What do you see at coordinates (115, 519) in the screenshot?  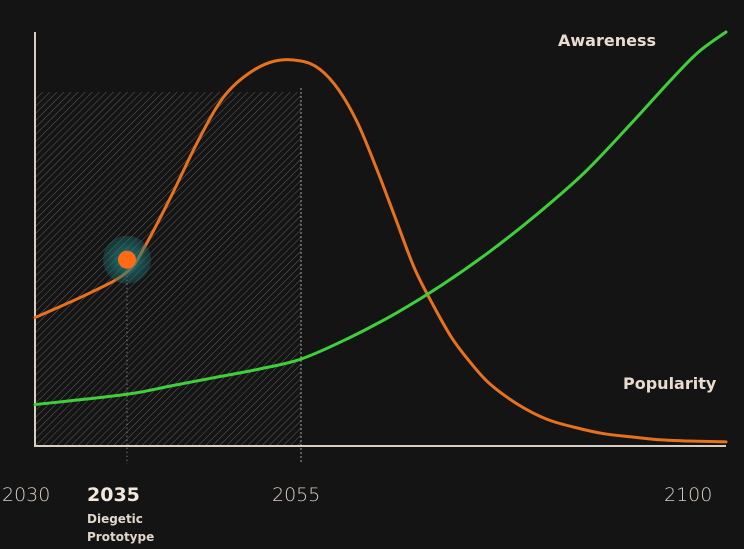 I see `highlight-sublabel-line1: Diegetic` at bounding box center [115, 519].